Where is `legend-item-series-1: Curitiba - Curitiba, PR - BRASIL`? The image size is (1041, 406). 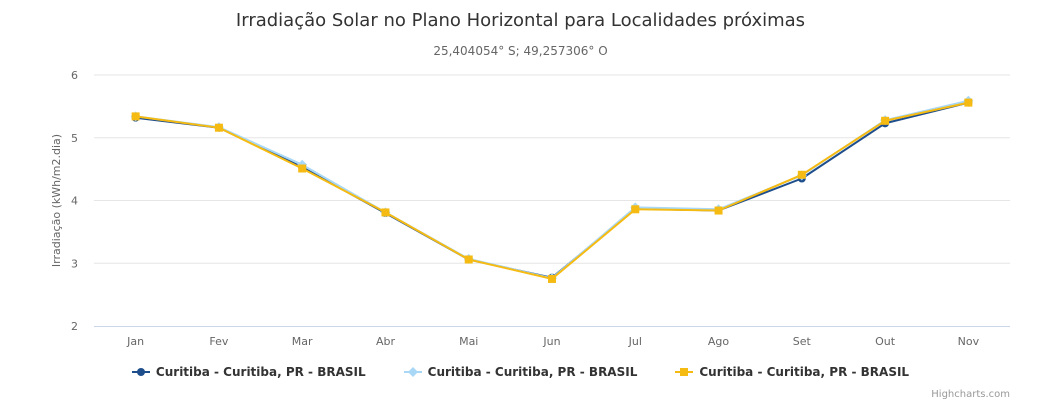 legend-item-series-1: Curitiba - Curitiba, PR - BRASIL is located at coordinates (248, 372).